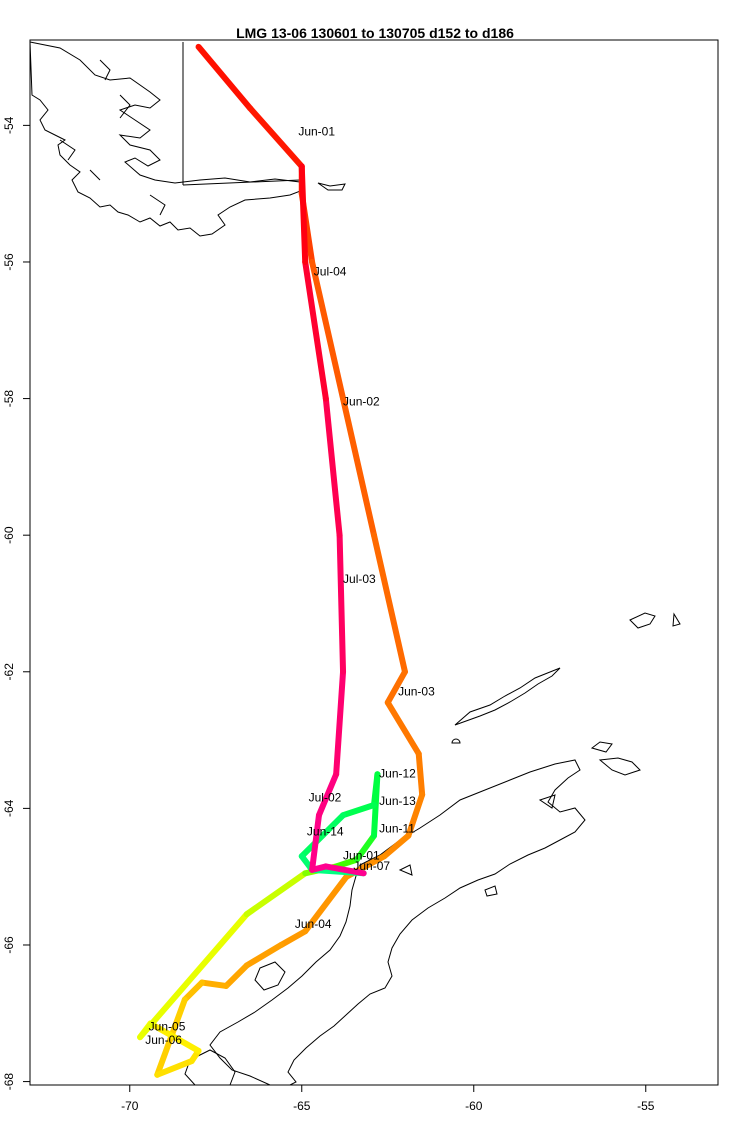 This screenshot has height=1125, width=750. Describe the element at coordinates (371, 866) in the screenshot. I see `track-date-label: Jun-07` at that location.